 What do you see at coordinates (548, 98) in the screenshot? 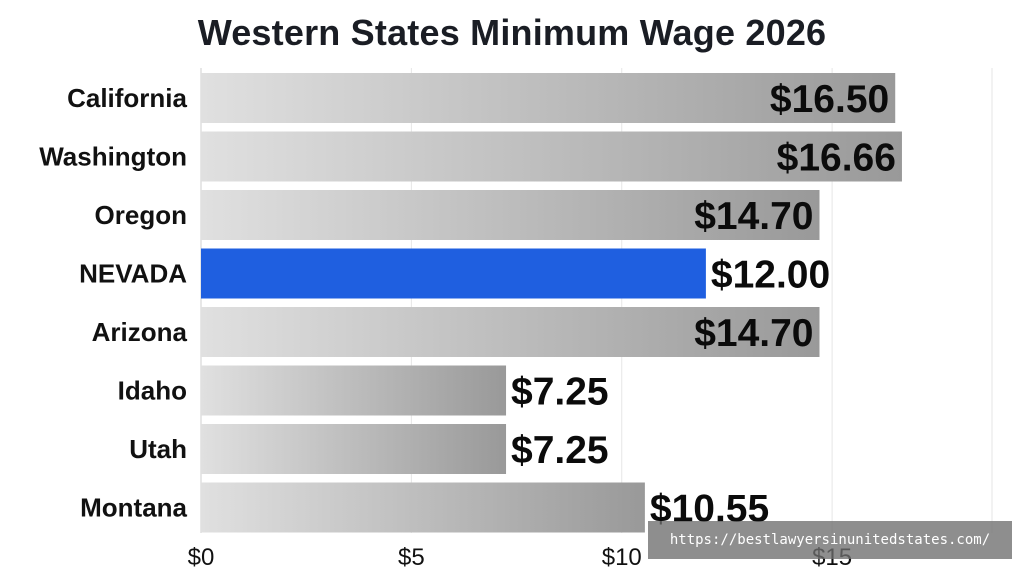
I see `bar-california` at bounding box center [548, 98].